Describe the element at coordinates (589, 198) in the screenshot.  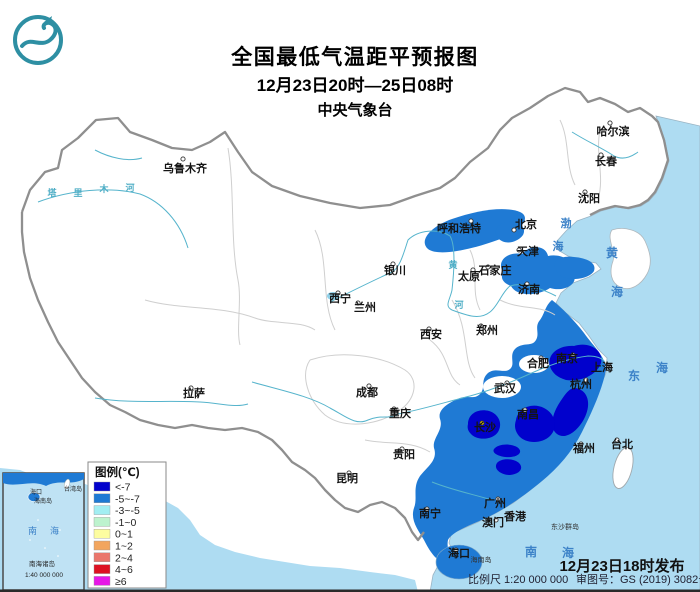
I see `city-label: 沈阳` at that location.